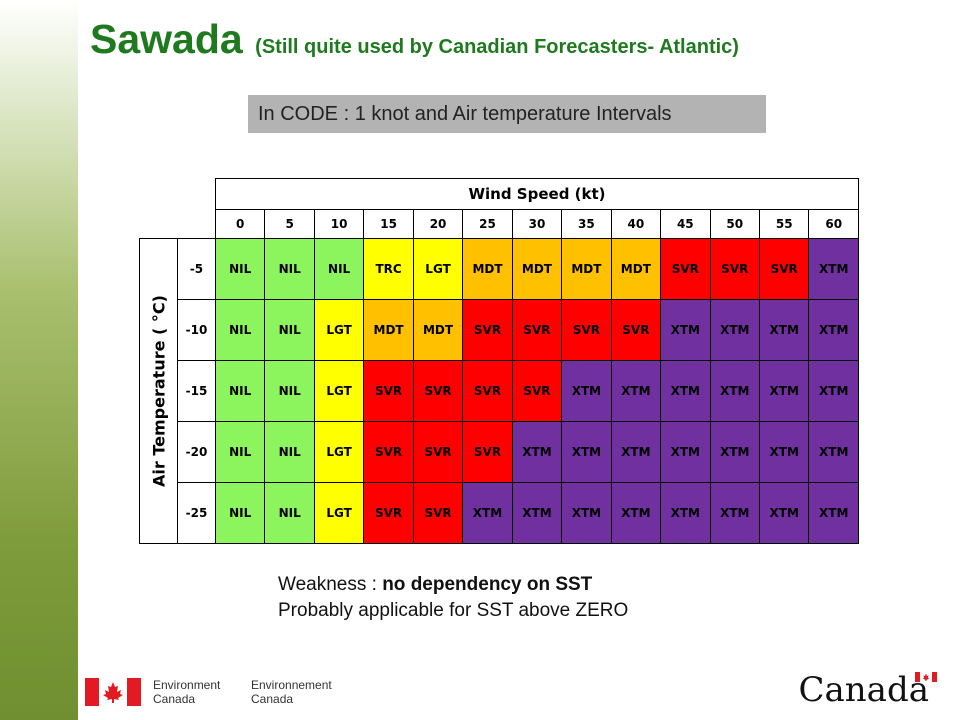 The image size is (960, 720). What do you see at coordinates (240, 224) in the screenshot?
I see `wind-speed-col-header: 0` at bounding box center [240, 224].